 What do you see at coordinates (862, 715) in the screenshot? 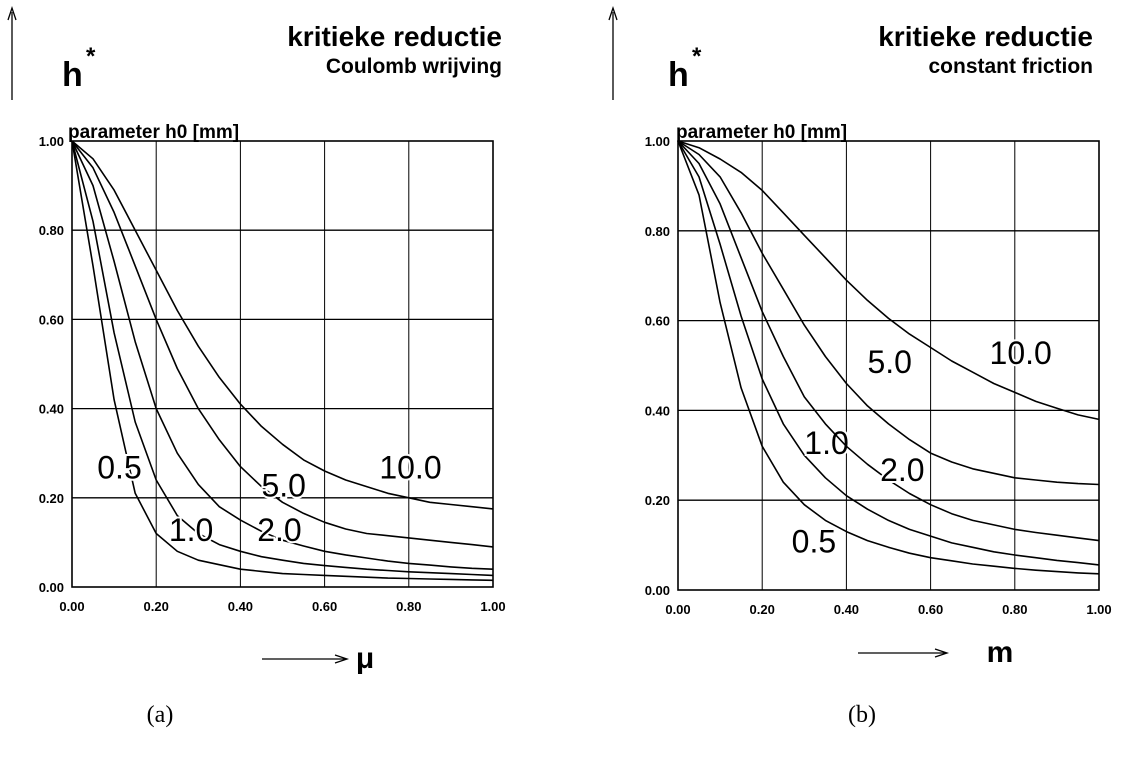
I see `panel-label: (b)` at bounding box center [862, 715].